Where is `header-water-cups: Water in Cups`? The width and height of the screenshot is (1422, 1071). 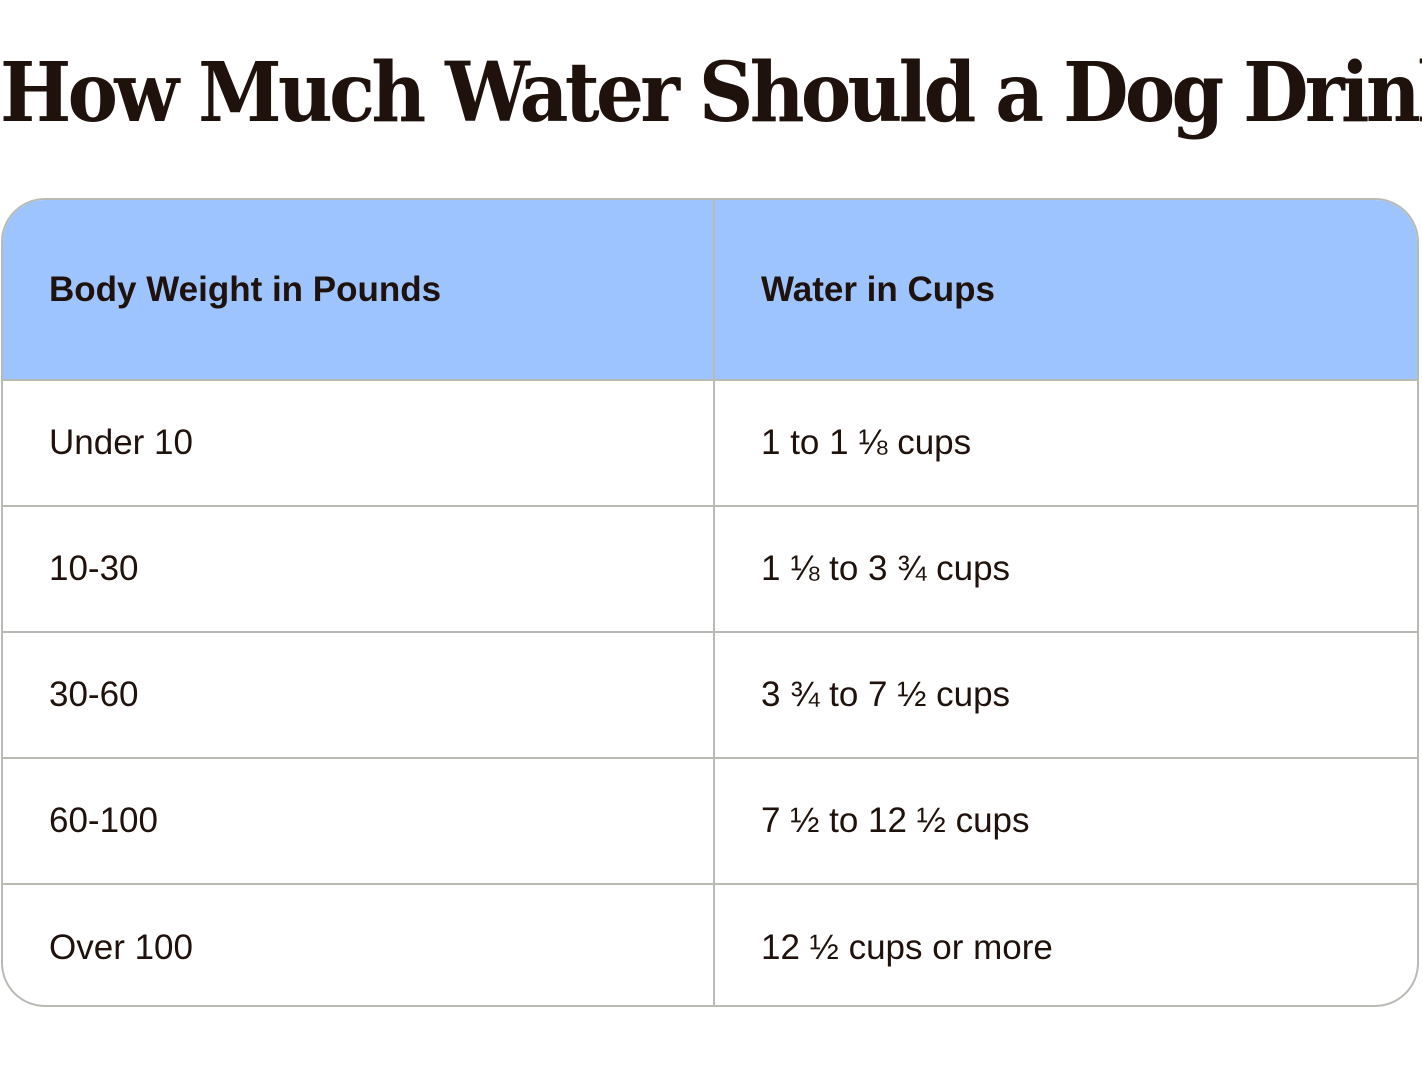 header-water-cups: Water in Cups is located at coordinates (1065, 290).